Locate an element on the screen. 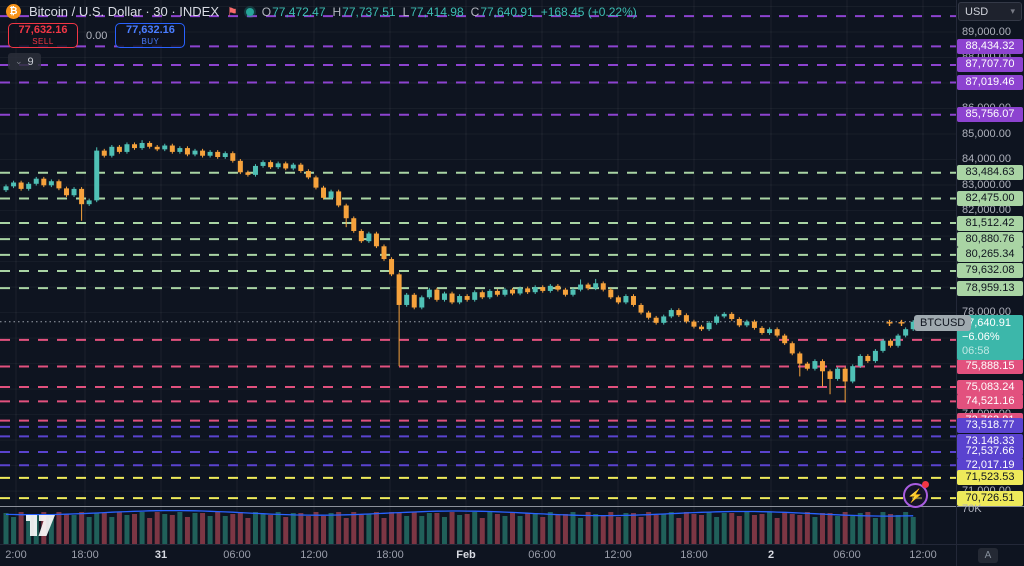  time-axis-label: 18:00 is located at coordinates (390, 555).